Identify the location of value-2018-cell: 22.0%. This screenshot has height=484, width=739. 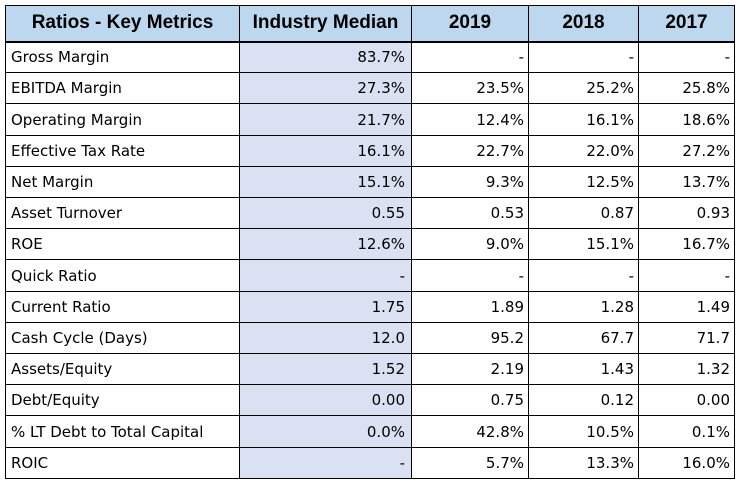
(583, 150).